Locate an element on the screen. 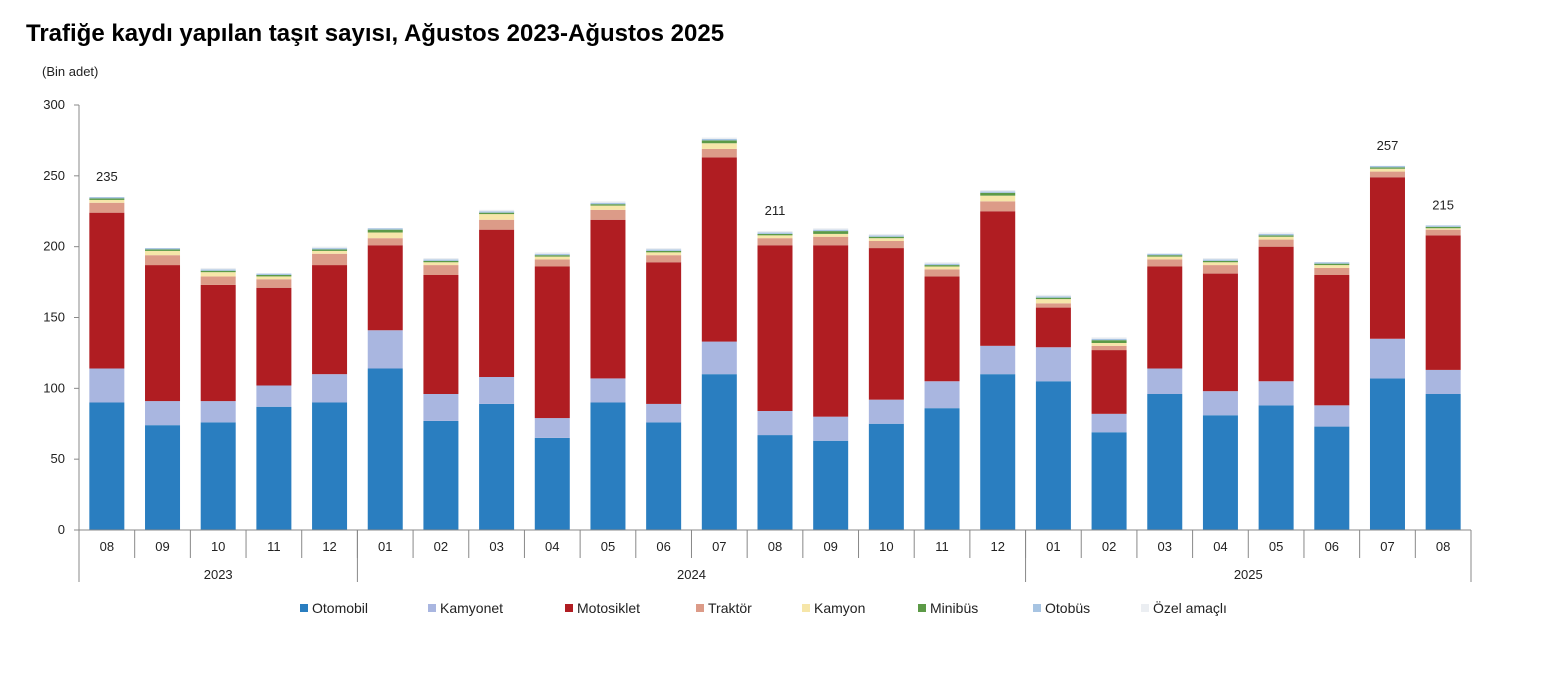  year-label: 2025 is located at coordinates (1248, 574).